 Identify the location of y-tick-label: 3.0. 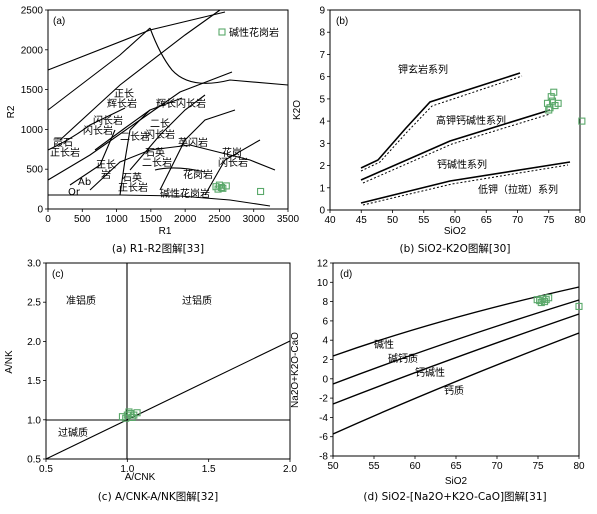
(34, 264).